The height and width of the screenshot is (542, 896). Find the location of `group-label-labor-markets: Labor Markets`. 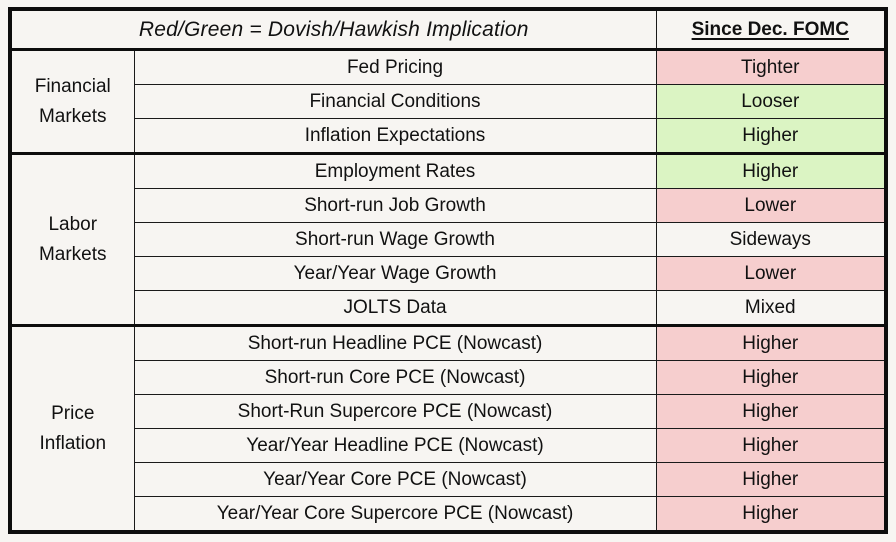

group-label-labor-markets: Labor Markets is located at coordinates (72, 239).